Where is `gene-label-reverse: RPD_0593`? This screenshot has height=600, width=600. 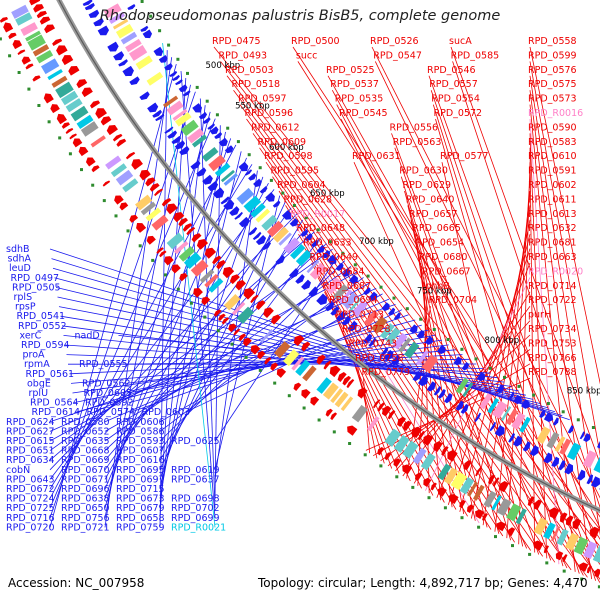 gene-label-reverse: RPD_0593 is located at coordinates (140, 441).